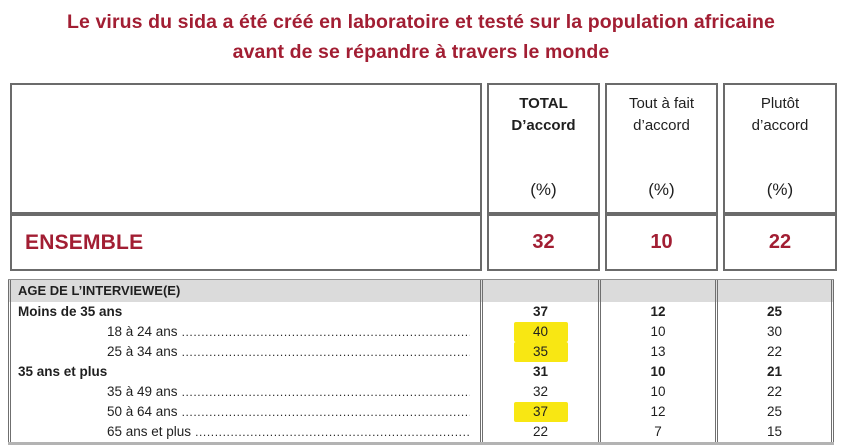 The height and width of the screenshot is (445, 842). What do you see at coordinates (246, 242) in the screenshot?
I see `ensemble-label: ENSEMBLE` at bounding box center [246, 242].